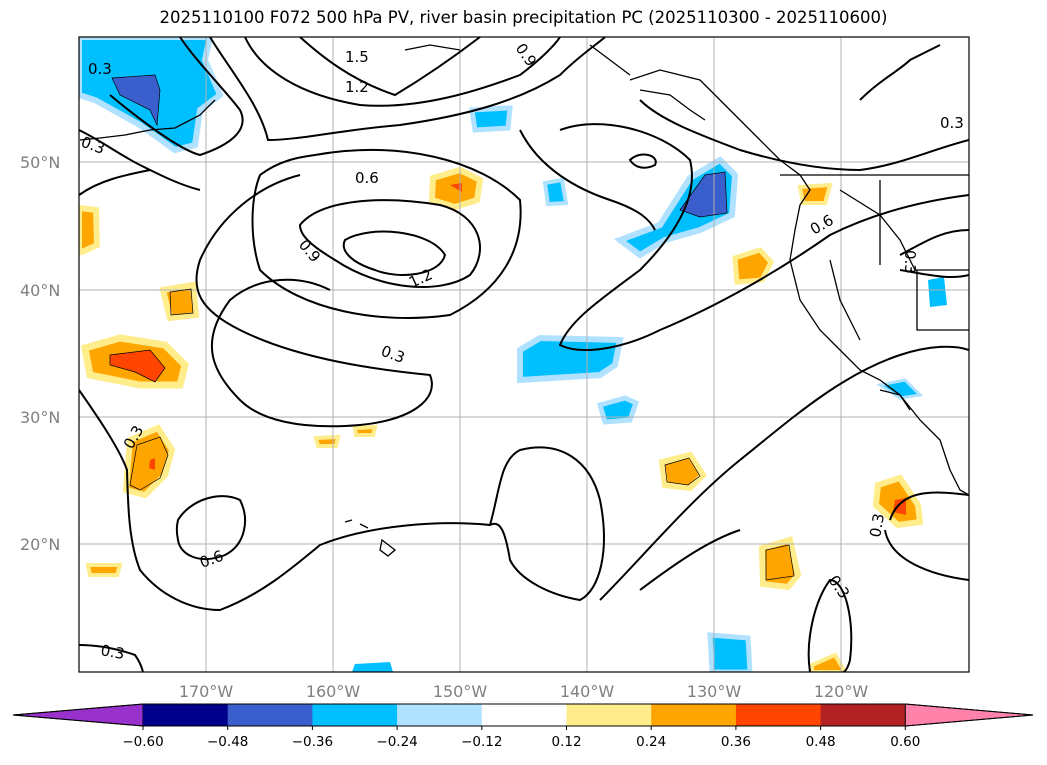  Describe the element at coordinates (396, 742) in the screenshot. I see `colorbar-tick-label: −0.24` at that location.